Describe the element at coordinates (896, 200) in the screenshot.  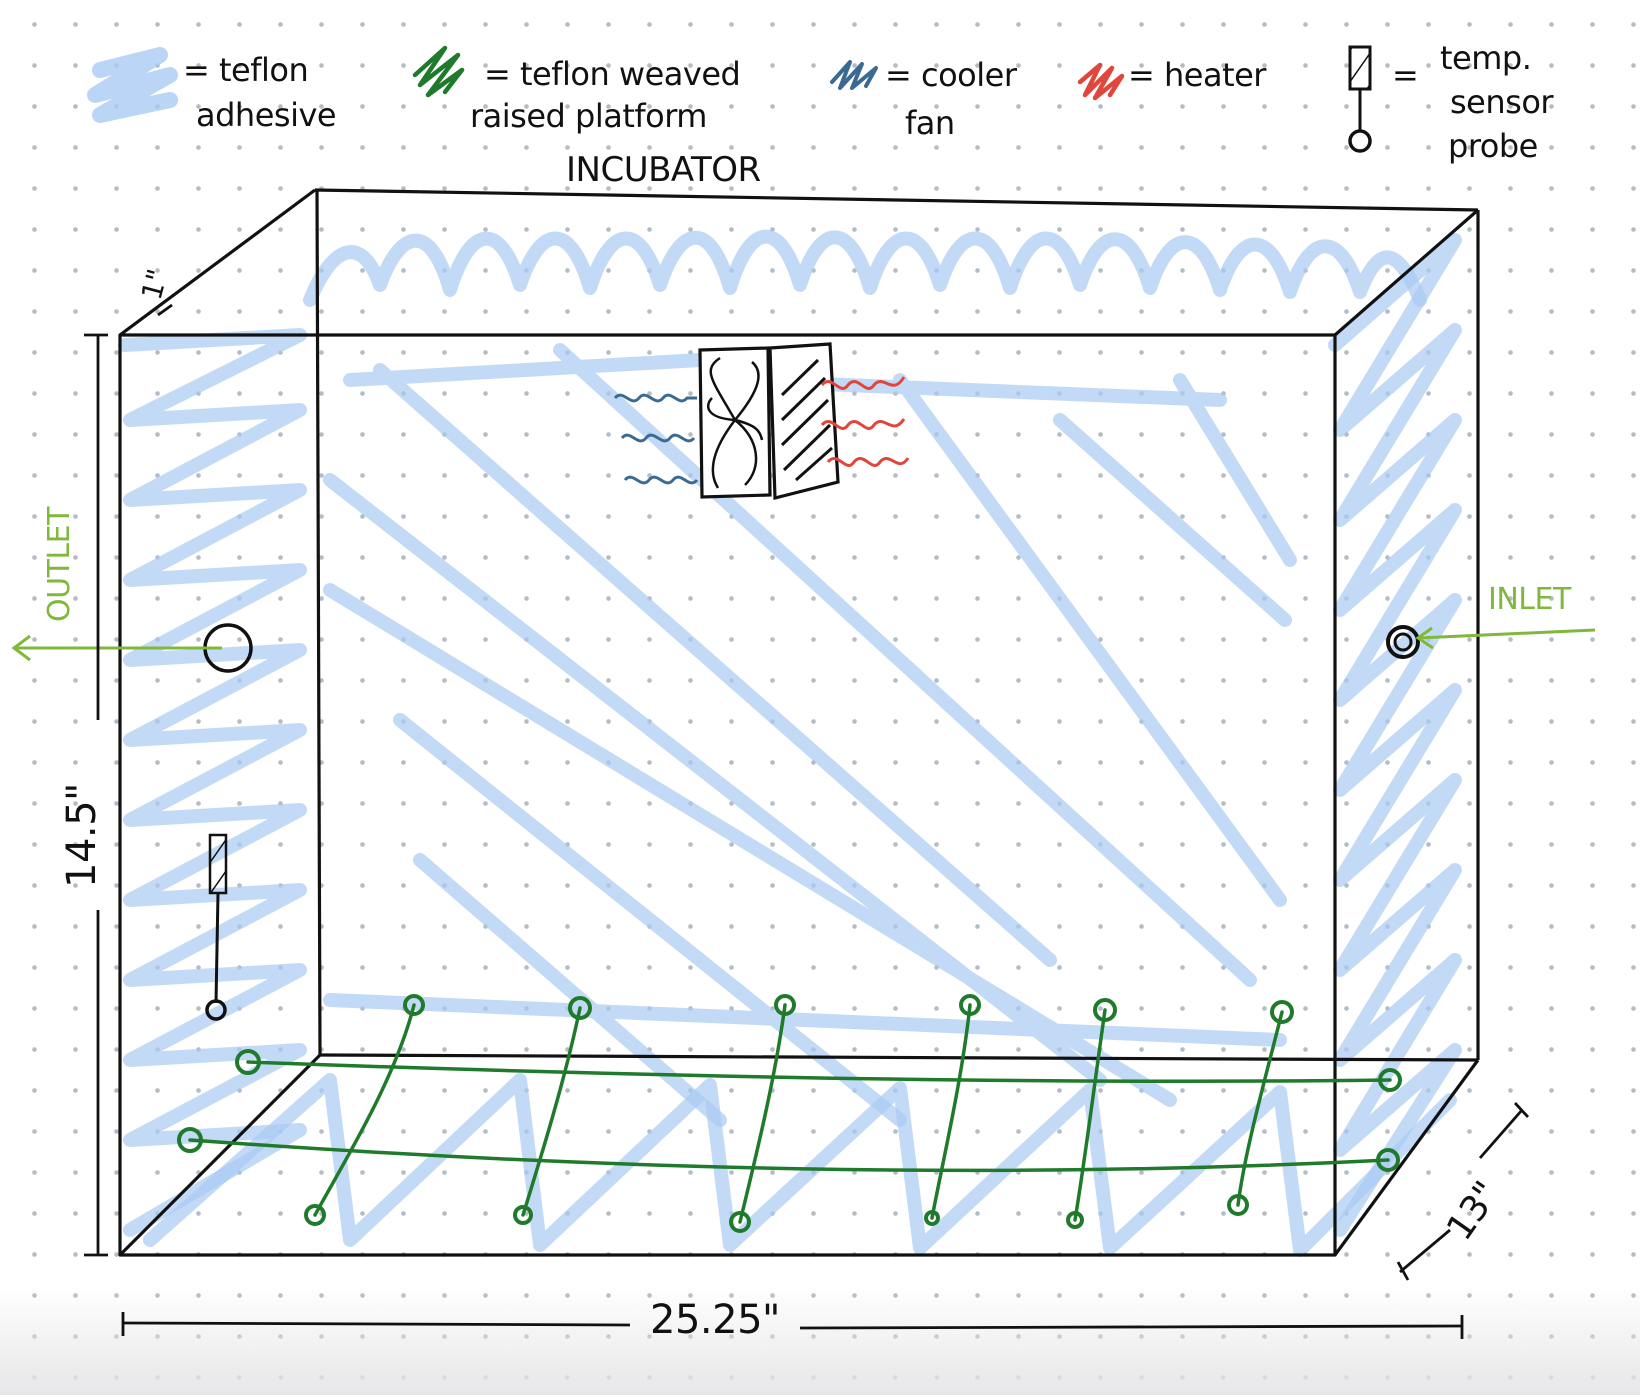
I see `box-back-top-edge` at that location.